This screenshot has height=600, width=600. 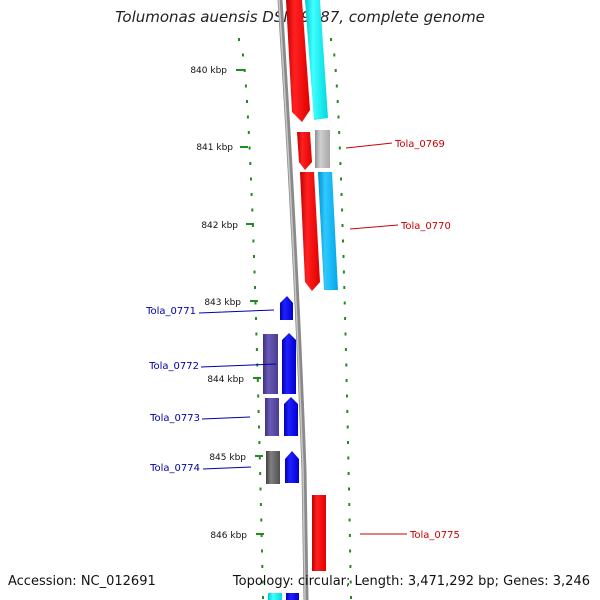 What do you see at coordinates (210, 311) in the screenshot?
I see `gene-label-tola-0771: Tola_0771` at bounding box center [210, 311].